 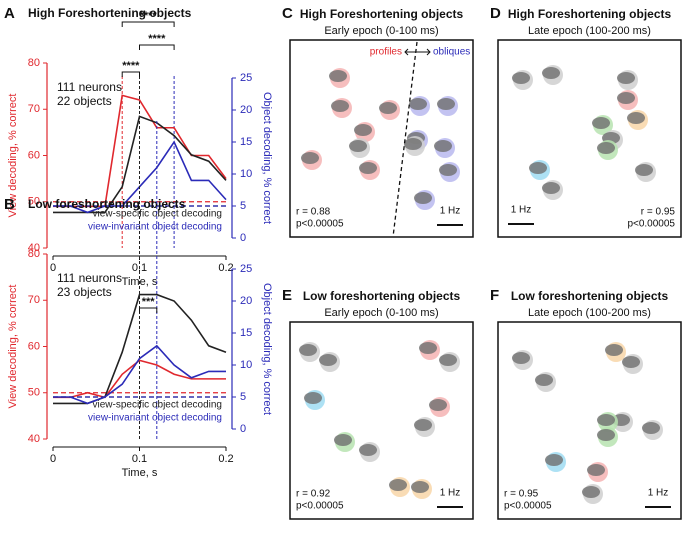 I want to click on legend-entry: view-invariant object decoding, so click(x=155, y=418).